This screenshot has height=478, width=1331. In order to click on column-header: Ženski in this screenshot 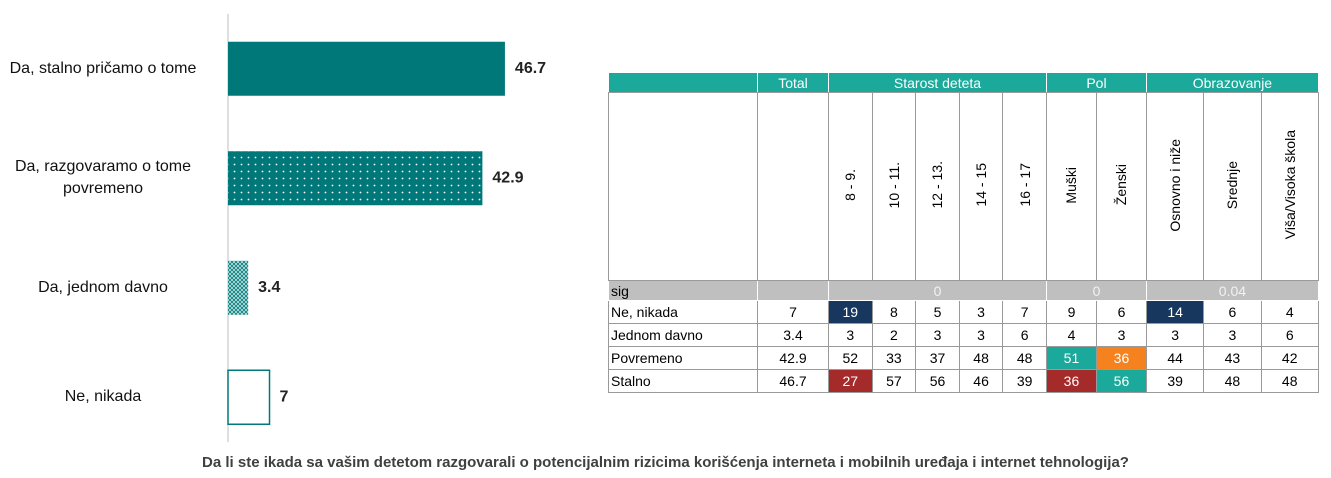, I will do `click(1121, 185)`.